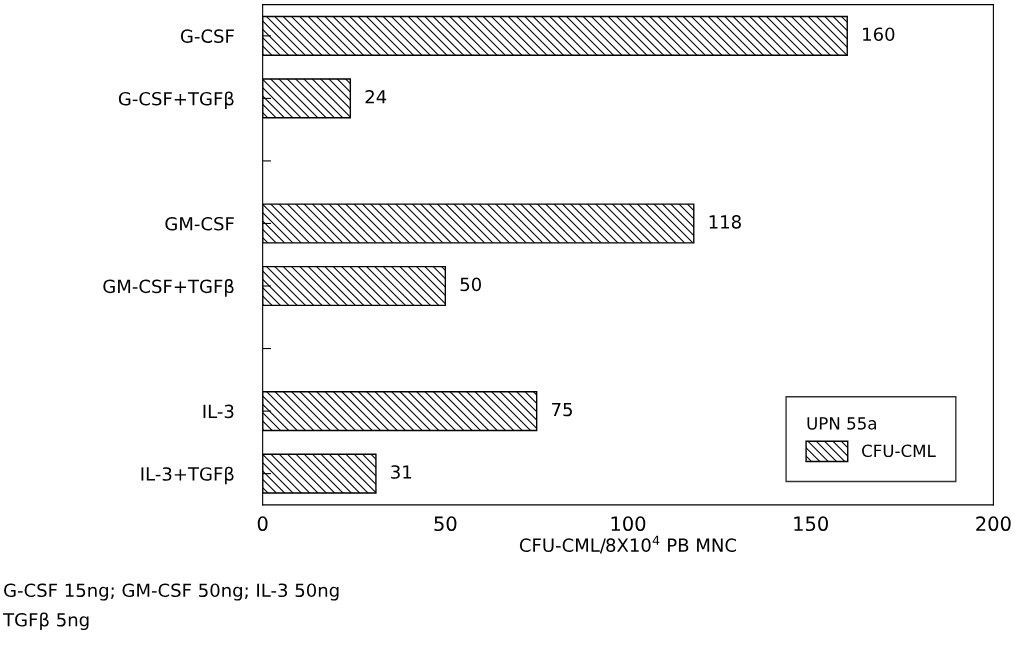  I want to click on y-tick-label: G-CSF+TGFβ, so click(176, 100).